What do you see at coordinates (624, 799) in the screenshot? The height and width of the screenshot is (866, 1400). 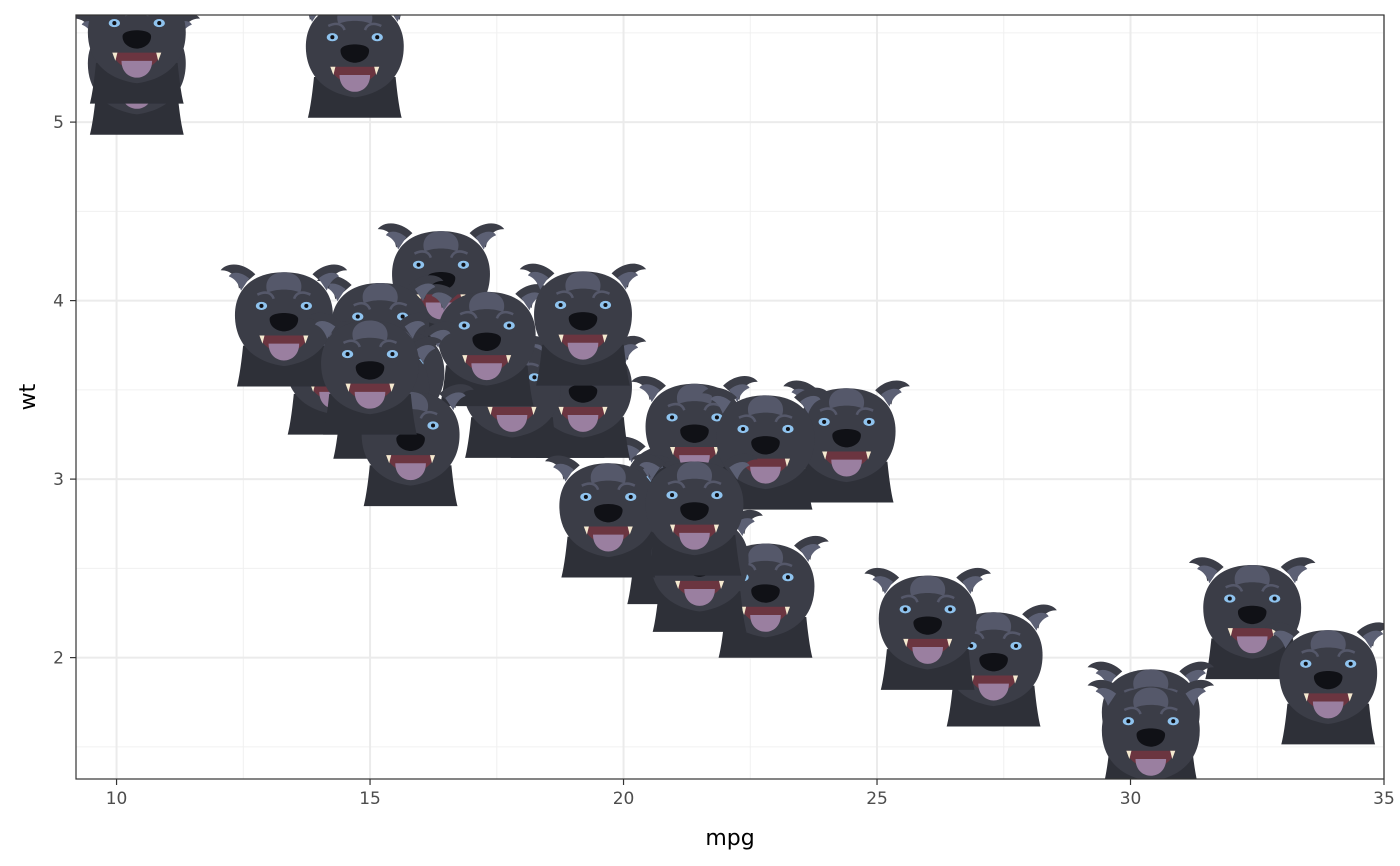 I see `x-tick-label: 20` at bounding box center [624, 799].